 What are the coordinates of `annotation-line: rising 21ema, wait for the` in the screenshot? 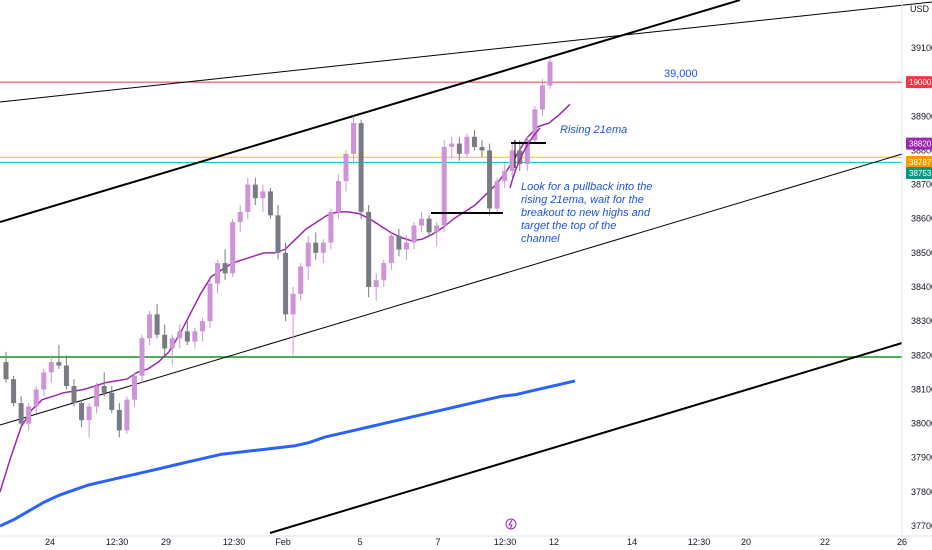 It's located at (582, 200).